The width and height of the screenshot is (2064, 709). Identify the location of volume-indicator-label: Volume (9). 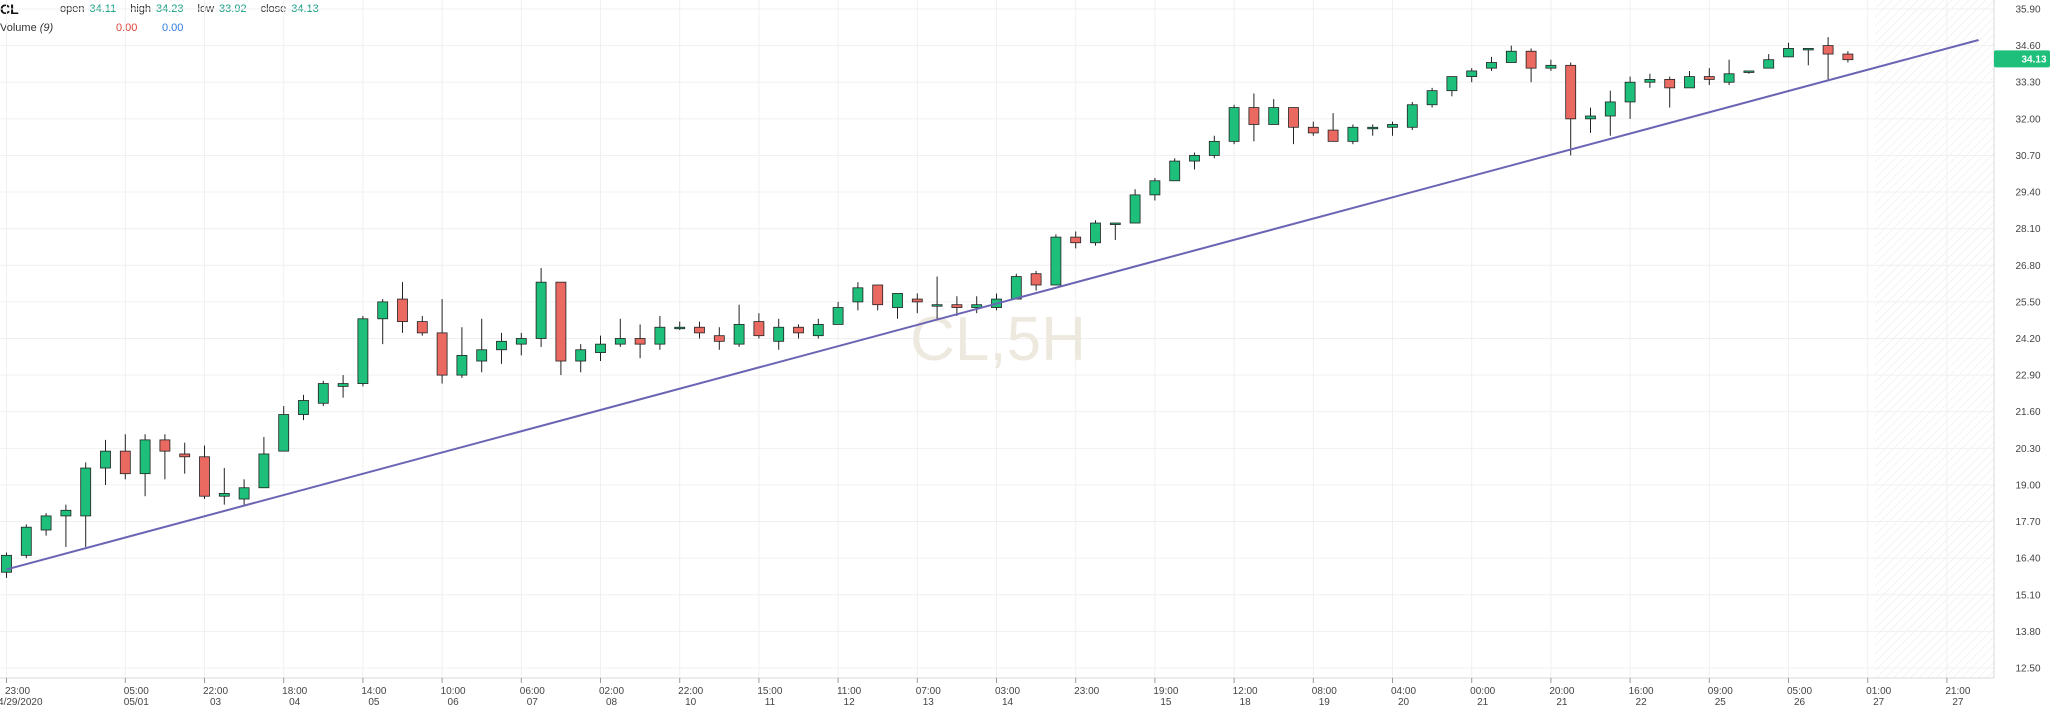
(58, 28).